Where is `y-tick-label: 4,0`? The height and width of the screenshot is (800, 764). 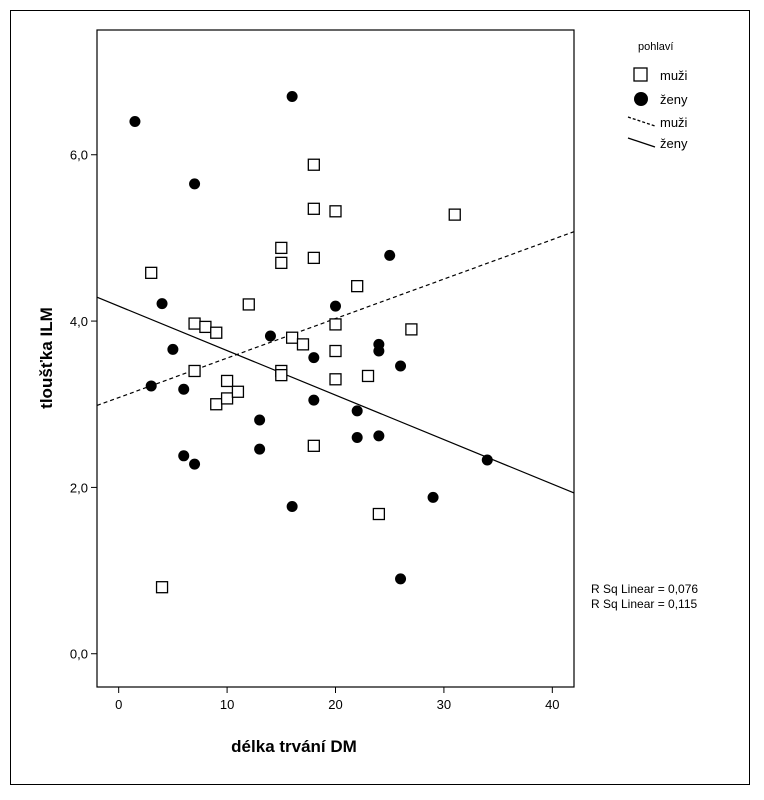 y-tick-label: 4,0 is located at coordinates (79, 321).